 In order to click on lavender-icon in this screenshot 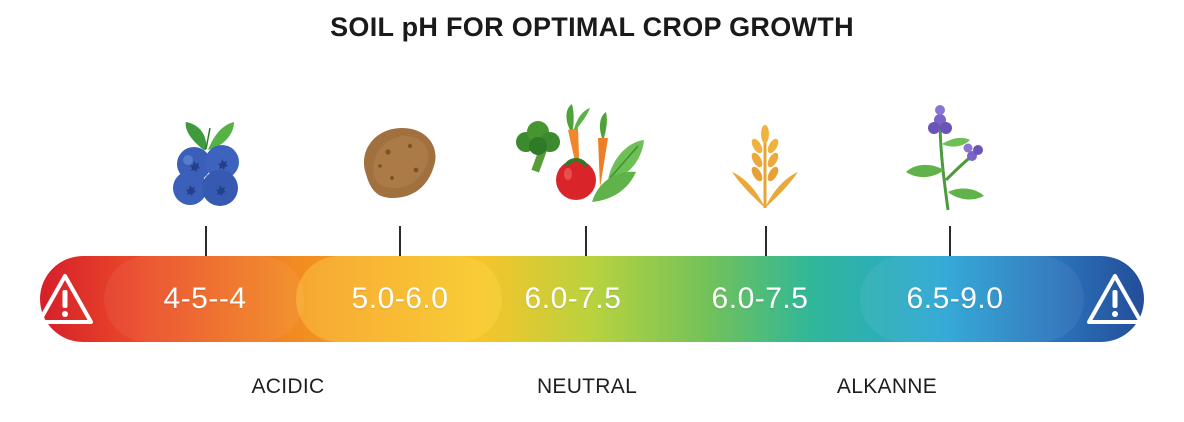, I will do `click(948, 156)`.